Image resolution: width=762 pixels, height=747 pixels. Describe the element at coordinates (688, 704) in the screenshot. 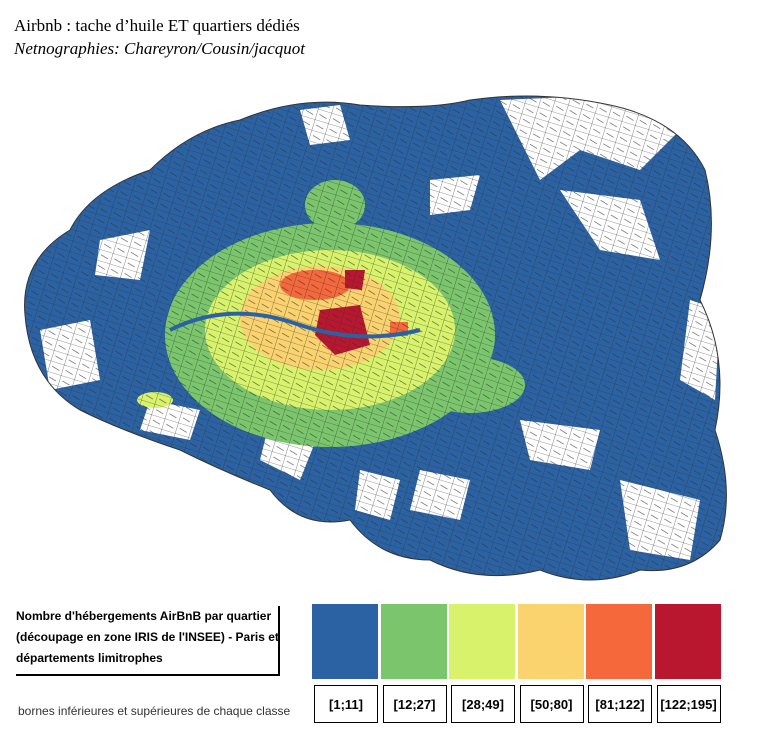

I see `legend-label: [122;195]` at that location.